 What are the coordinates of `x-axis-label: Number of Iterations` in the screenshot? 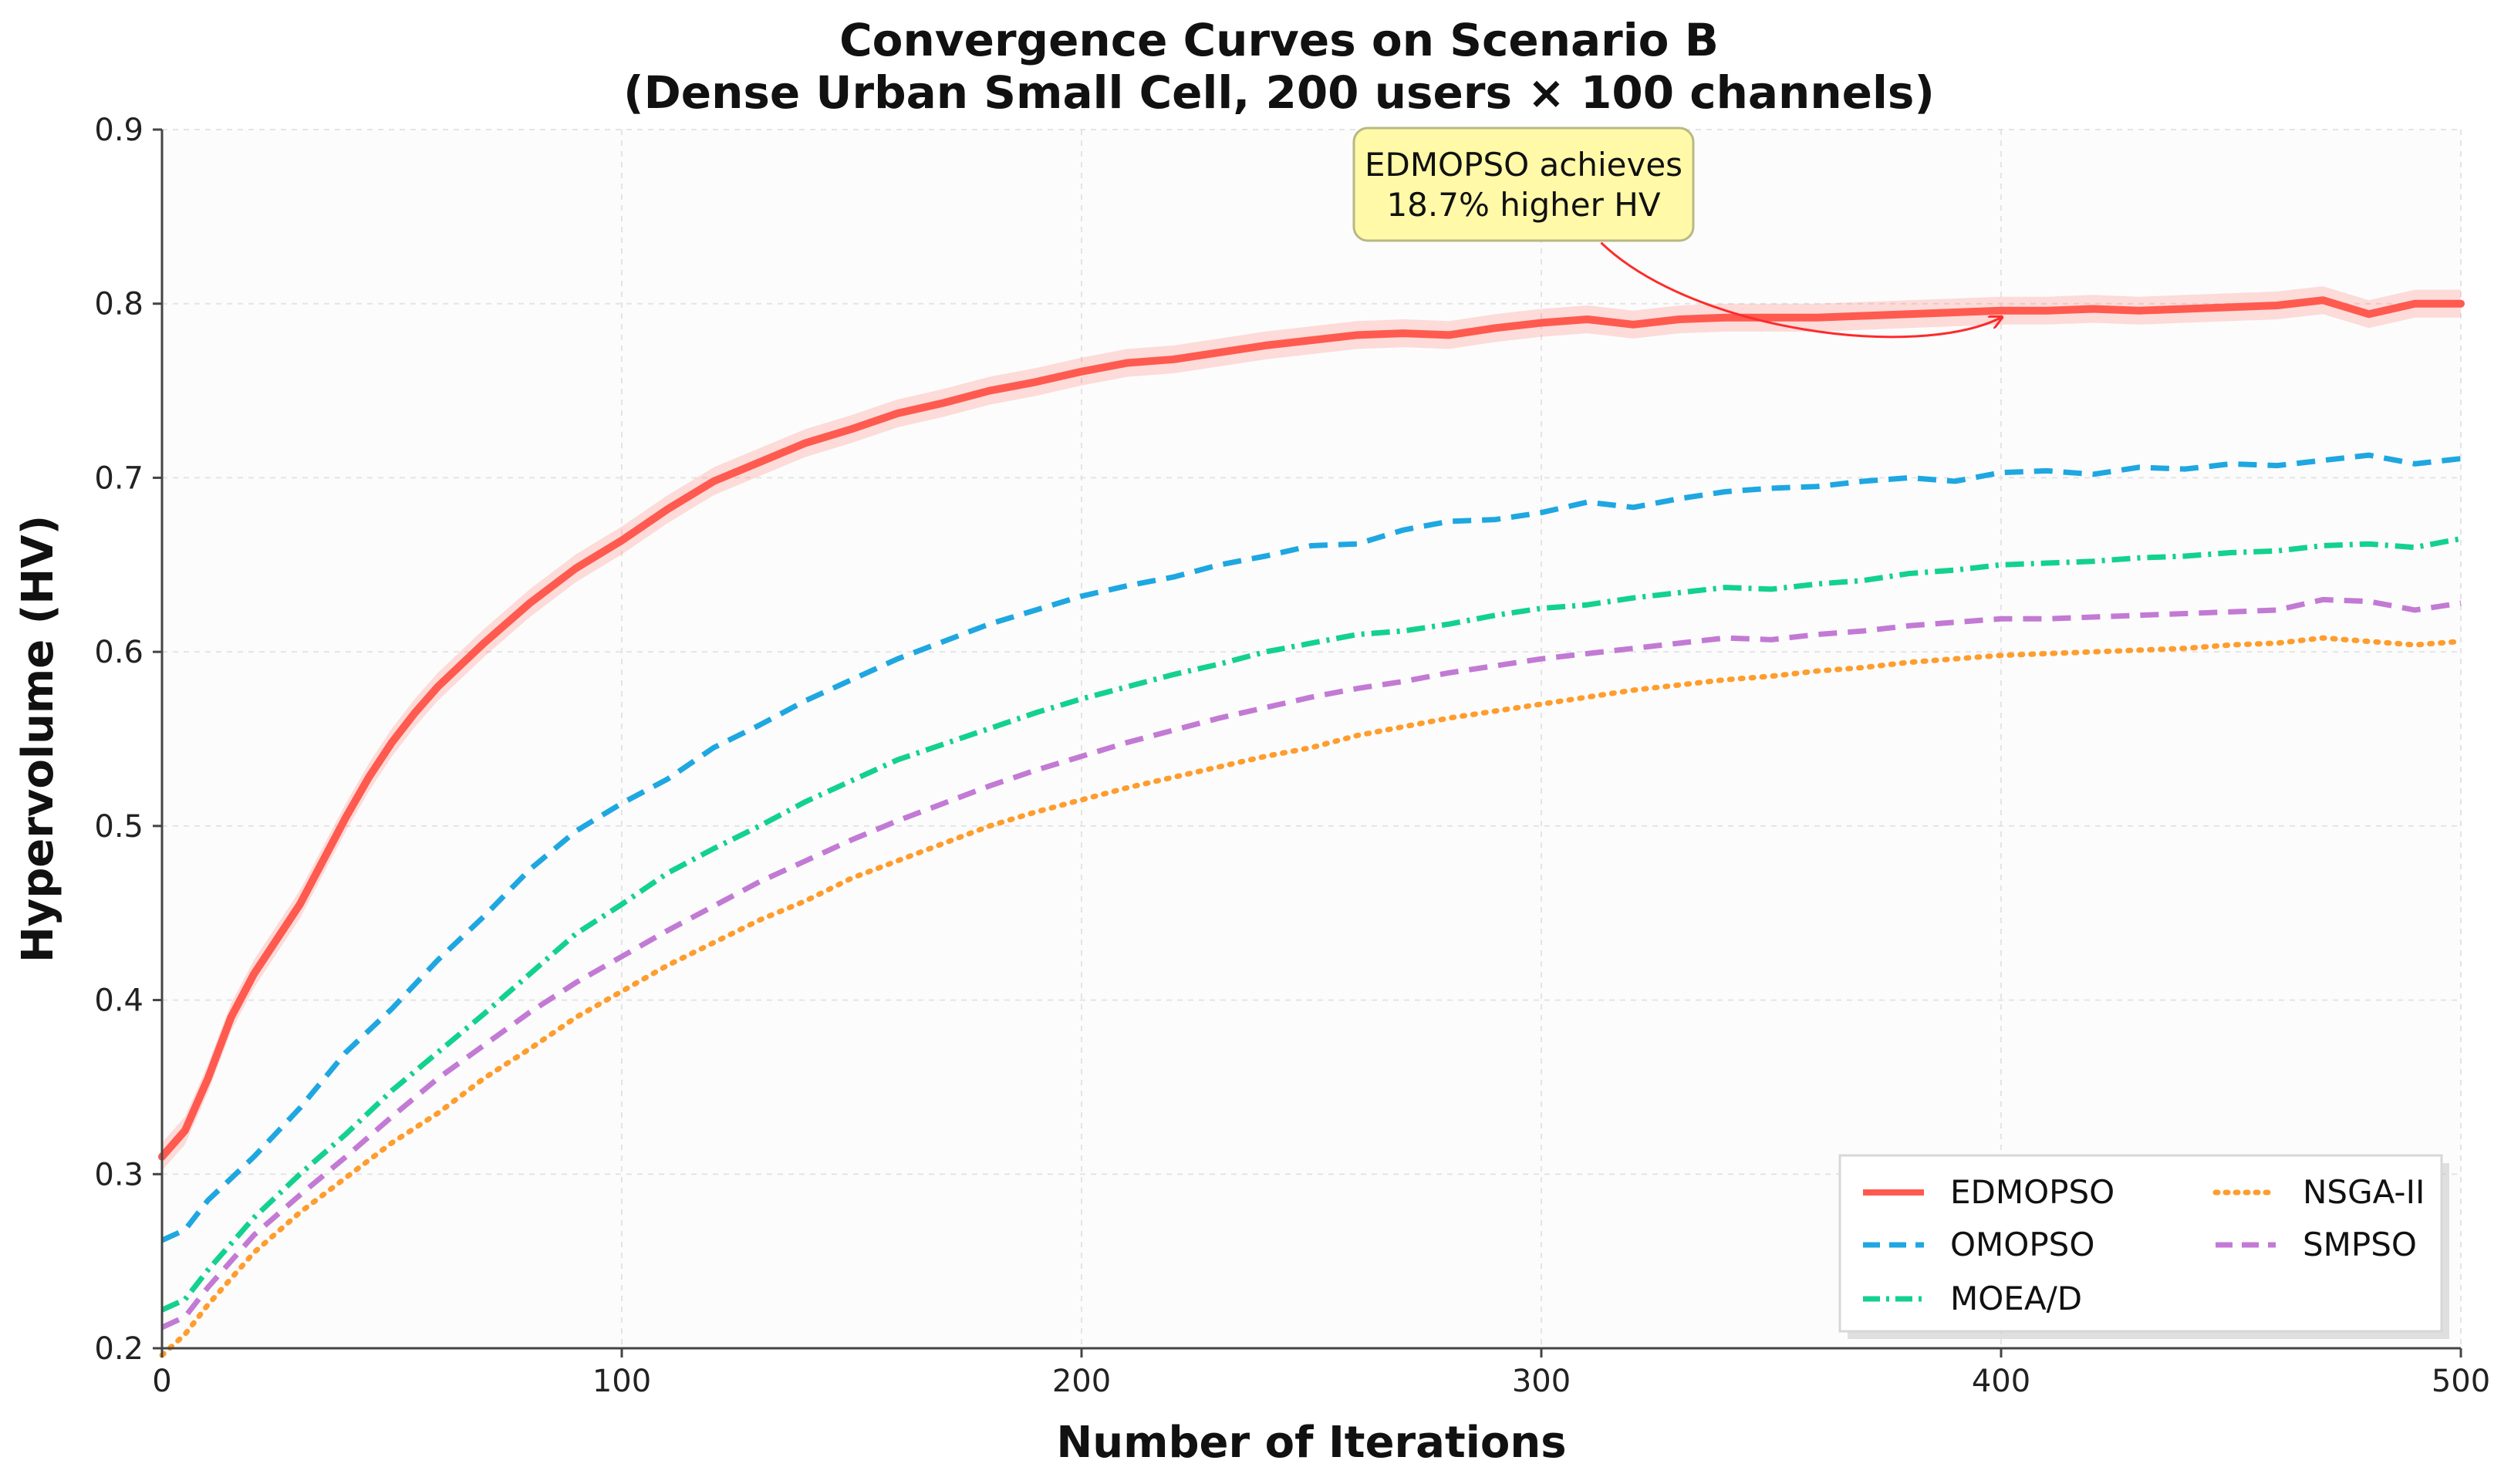 It's located at (1311, 1443).